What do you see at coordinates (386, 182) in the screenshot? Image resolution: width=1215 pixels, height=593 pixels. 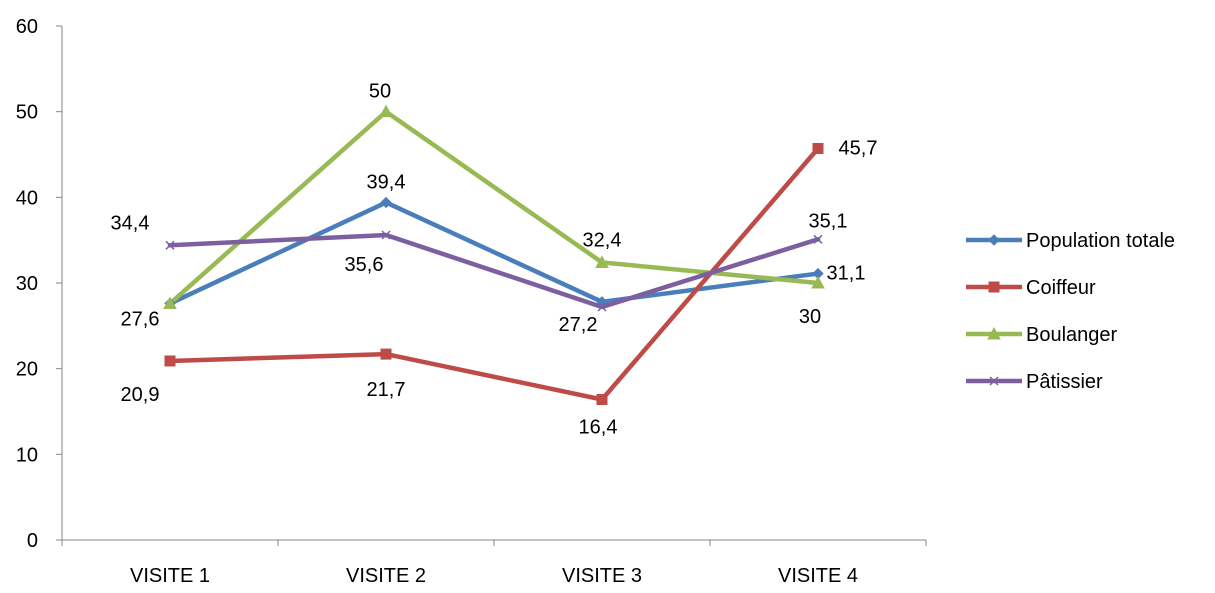 I see `data-label-population-totale: 39,4` at bounding box center [386, 182].